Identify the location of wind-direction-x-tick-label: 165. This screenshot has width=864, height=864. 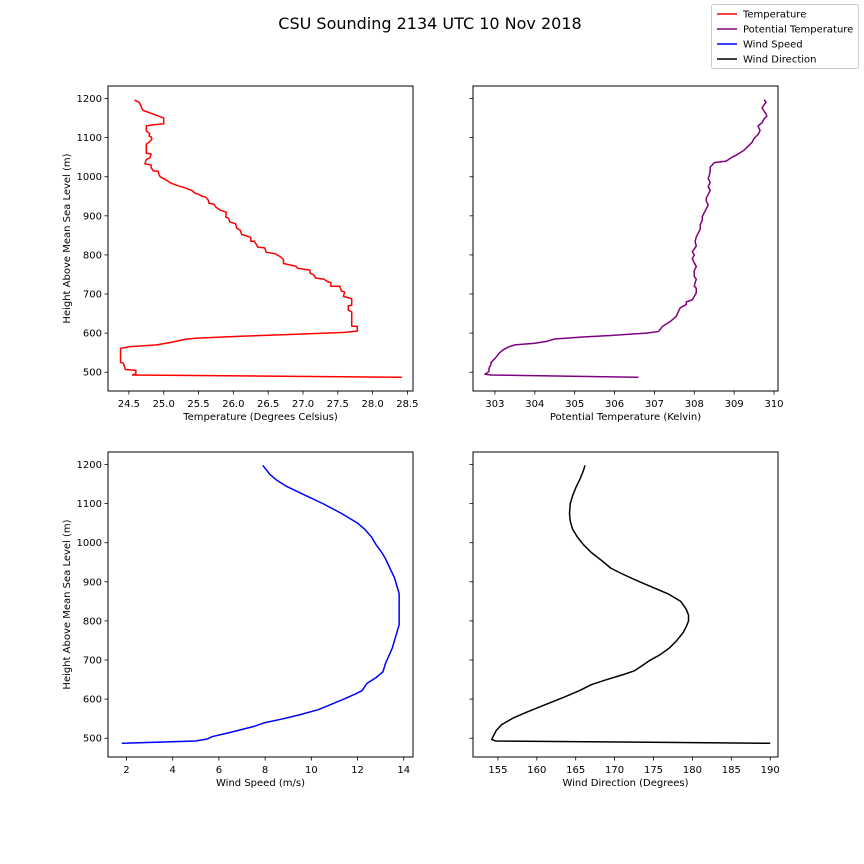
(575, 770).